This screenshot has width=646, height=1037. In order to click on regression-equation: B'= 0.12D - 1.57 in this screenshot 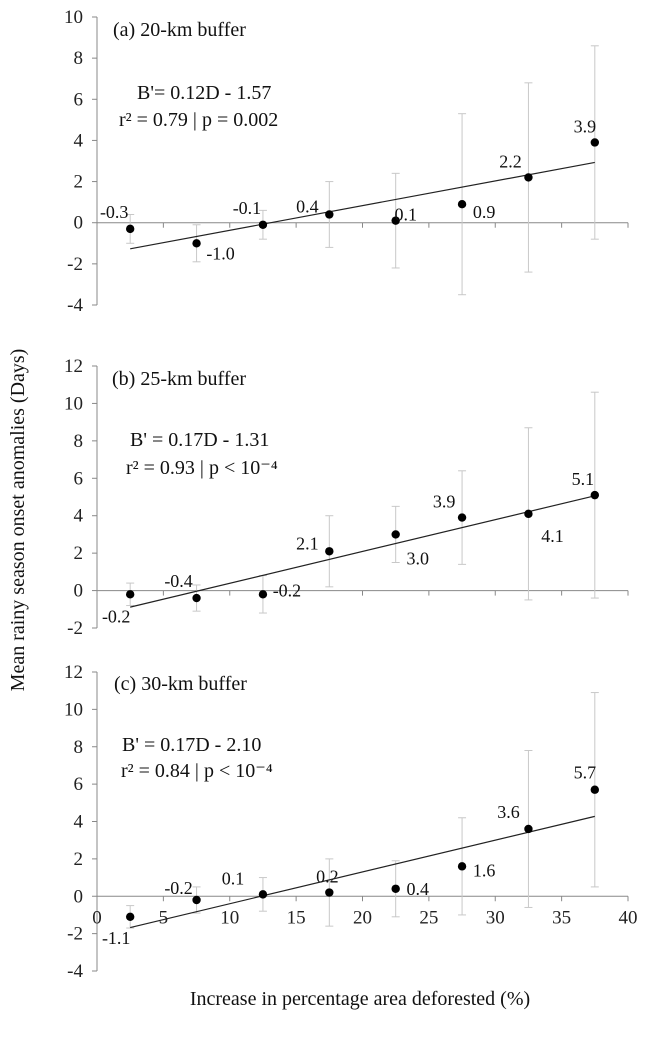, I will do `click(204, 93)`.